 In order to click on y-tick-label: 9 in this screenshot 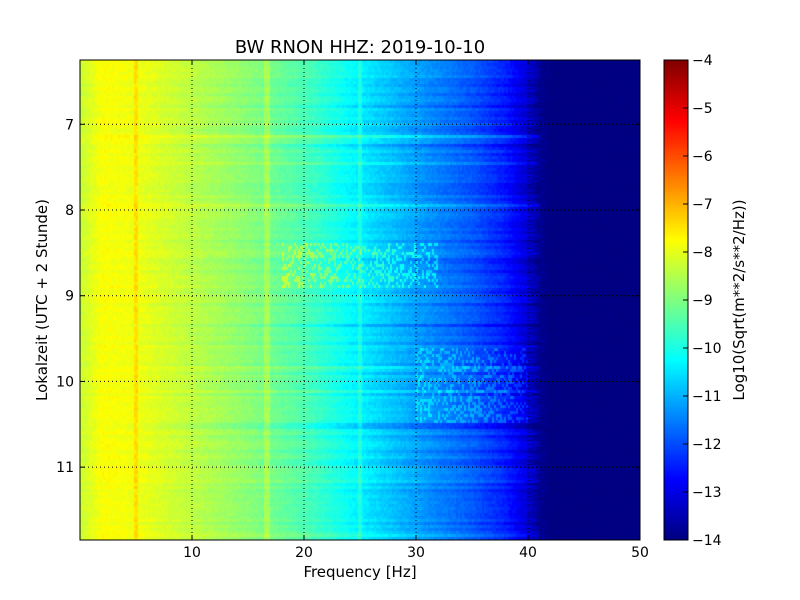, I will do `click(69, 297)`.